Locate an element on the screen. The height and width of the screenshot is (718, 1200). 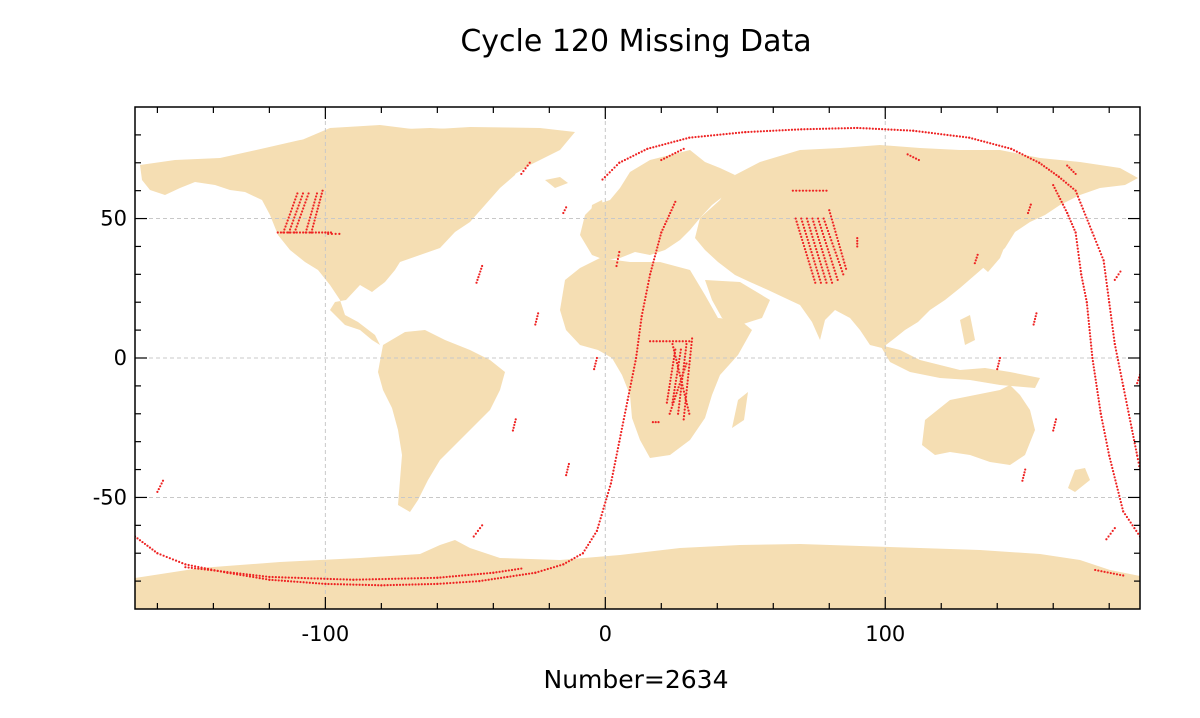
landmass-arabia is located at coordinates (737, 302).